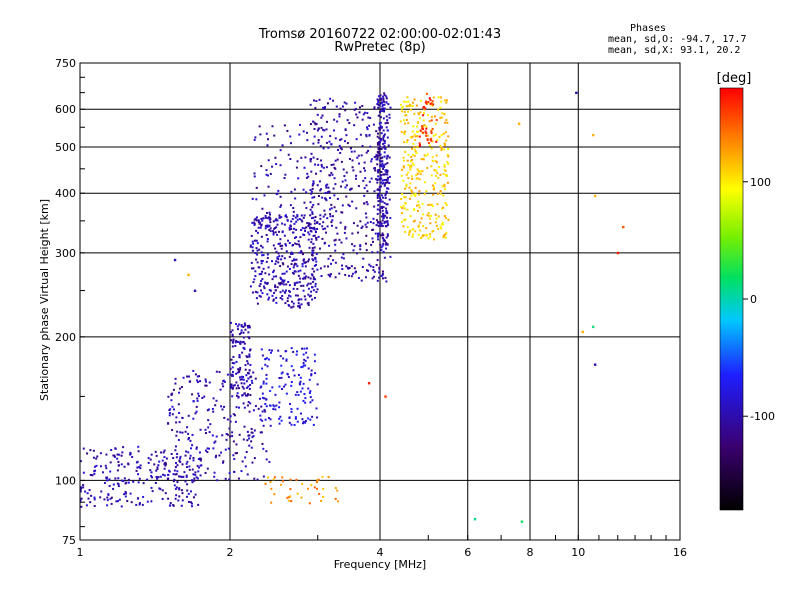 This screenshot has height=600, width=800. What do you see at coordinates (65, 480) in the screenshot?
I see `y-tick-label: 100` at bounding box center [65, 480].